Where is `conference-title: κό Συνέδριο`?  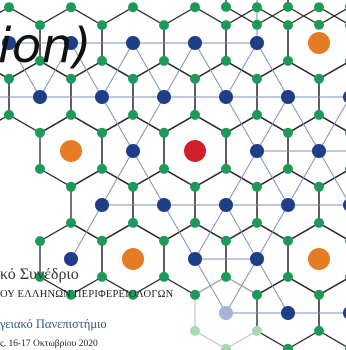 conference-title: κό Συνέδριο is located at coordinates (39, 274).